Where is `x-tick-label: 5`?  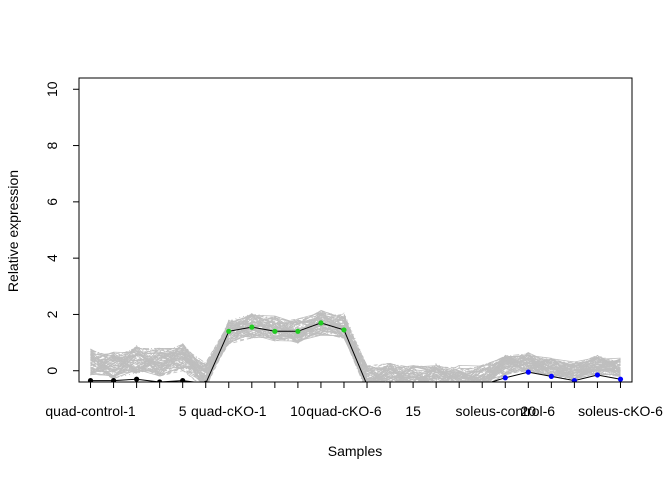 x-tick-label: 5 is located at coordinates (183, 411).